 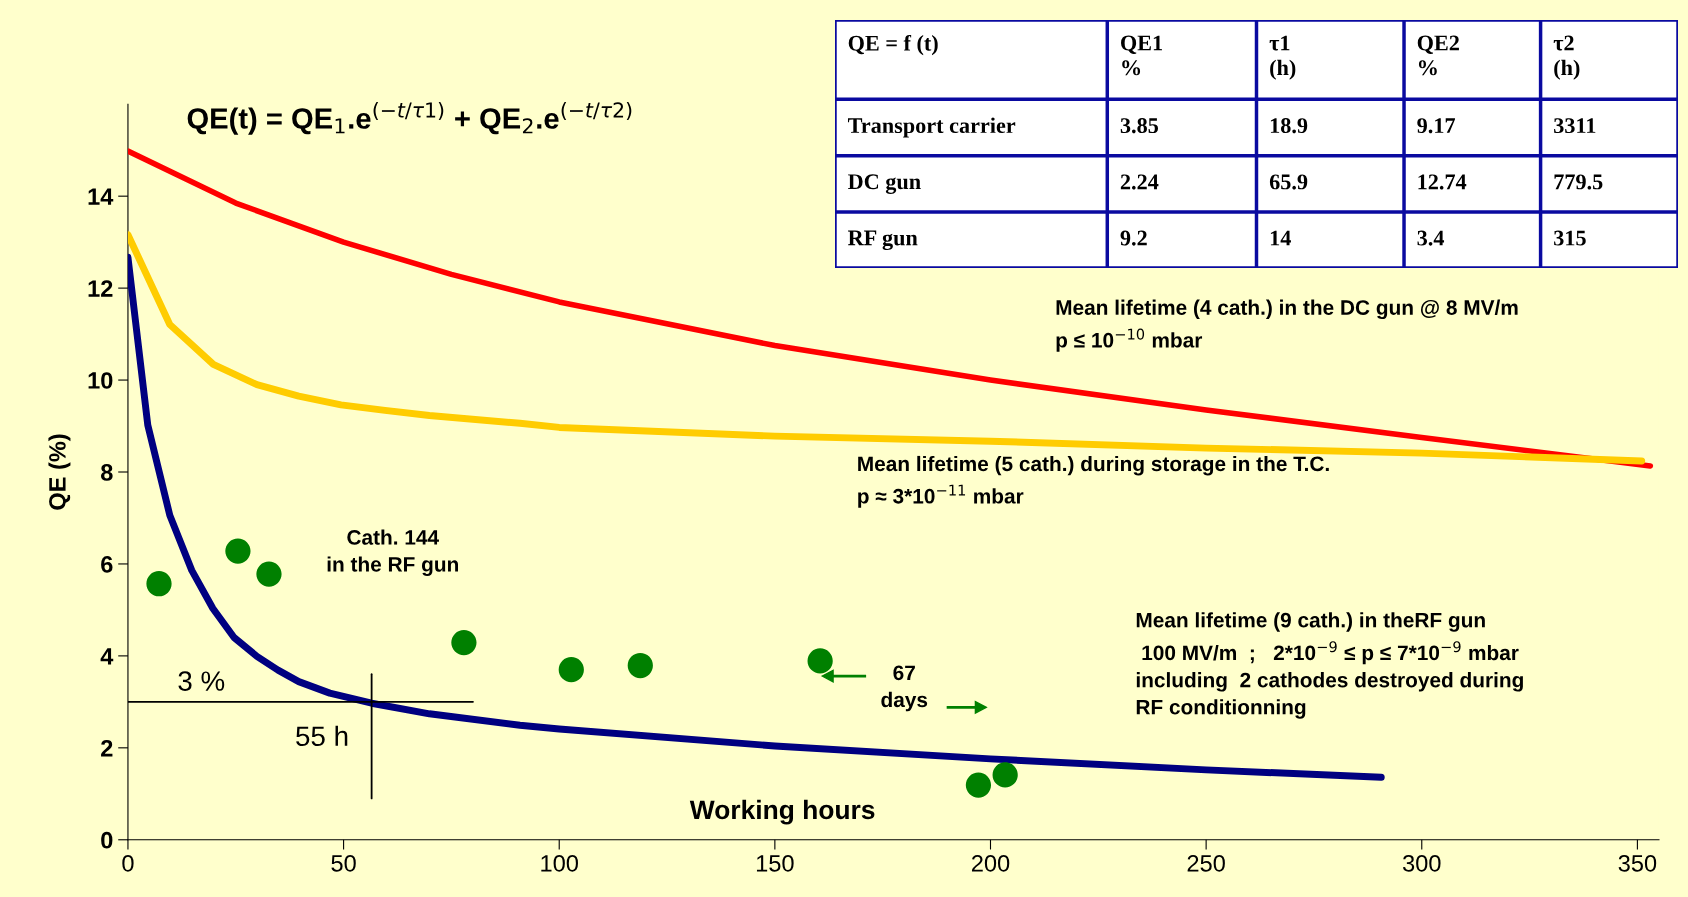 I want to click on y-tick-label: 4, so click(x=107, y=656).